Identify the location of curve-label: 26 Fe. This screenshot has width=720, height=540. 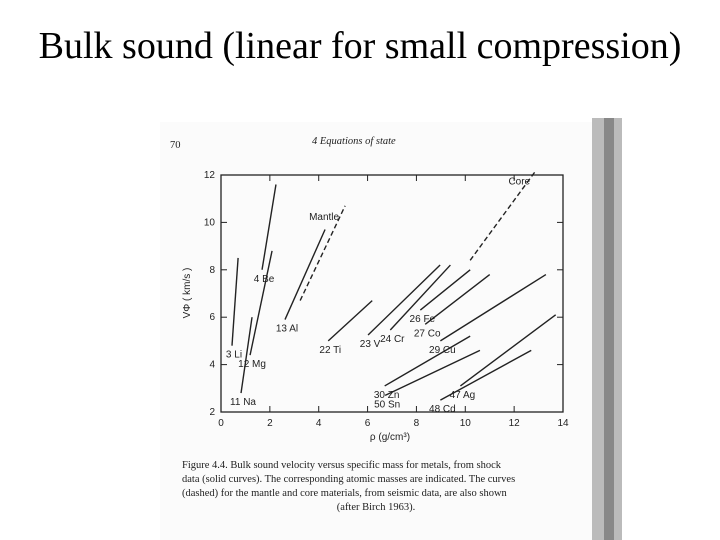
(423, 319).